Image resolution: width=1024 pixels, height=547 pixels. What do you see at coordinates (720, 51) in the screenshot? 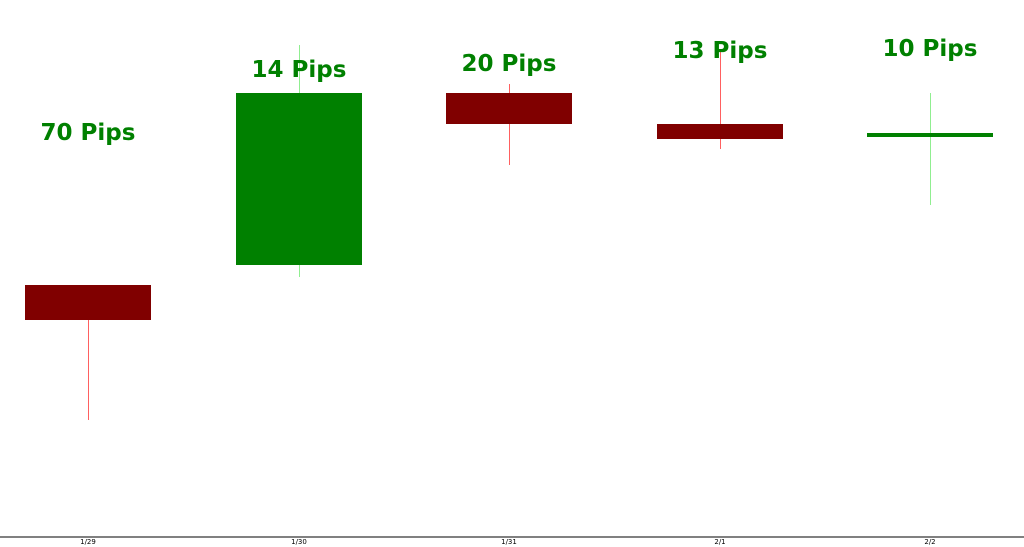
I see `pip-label: 13 Pips` at bounding box center [720, 51].